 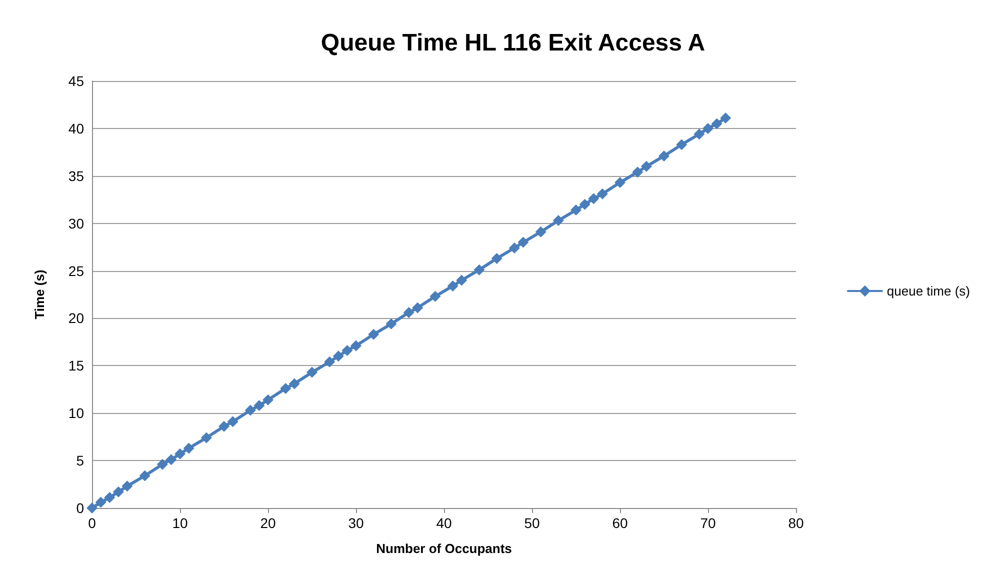 I want to click on y-tick-label: 5, so click(x=80, y=460).